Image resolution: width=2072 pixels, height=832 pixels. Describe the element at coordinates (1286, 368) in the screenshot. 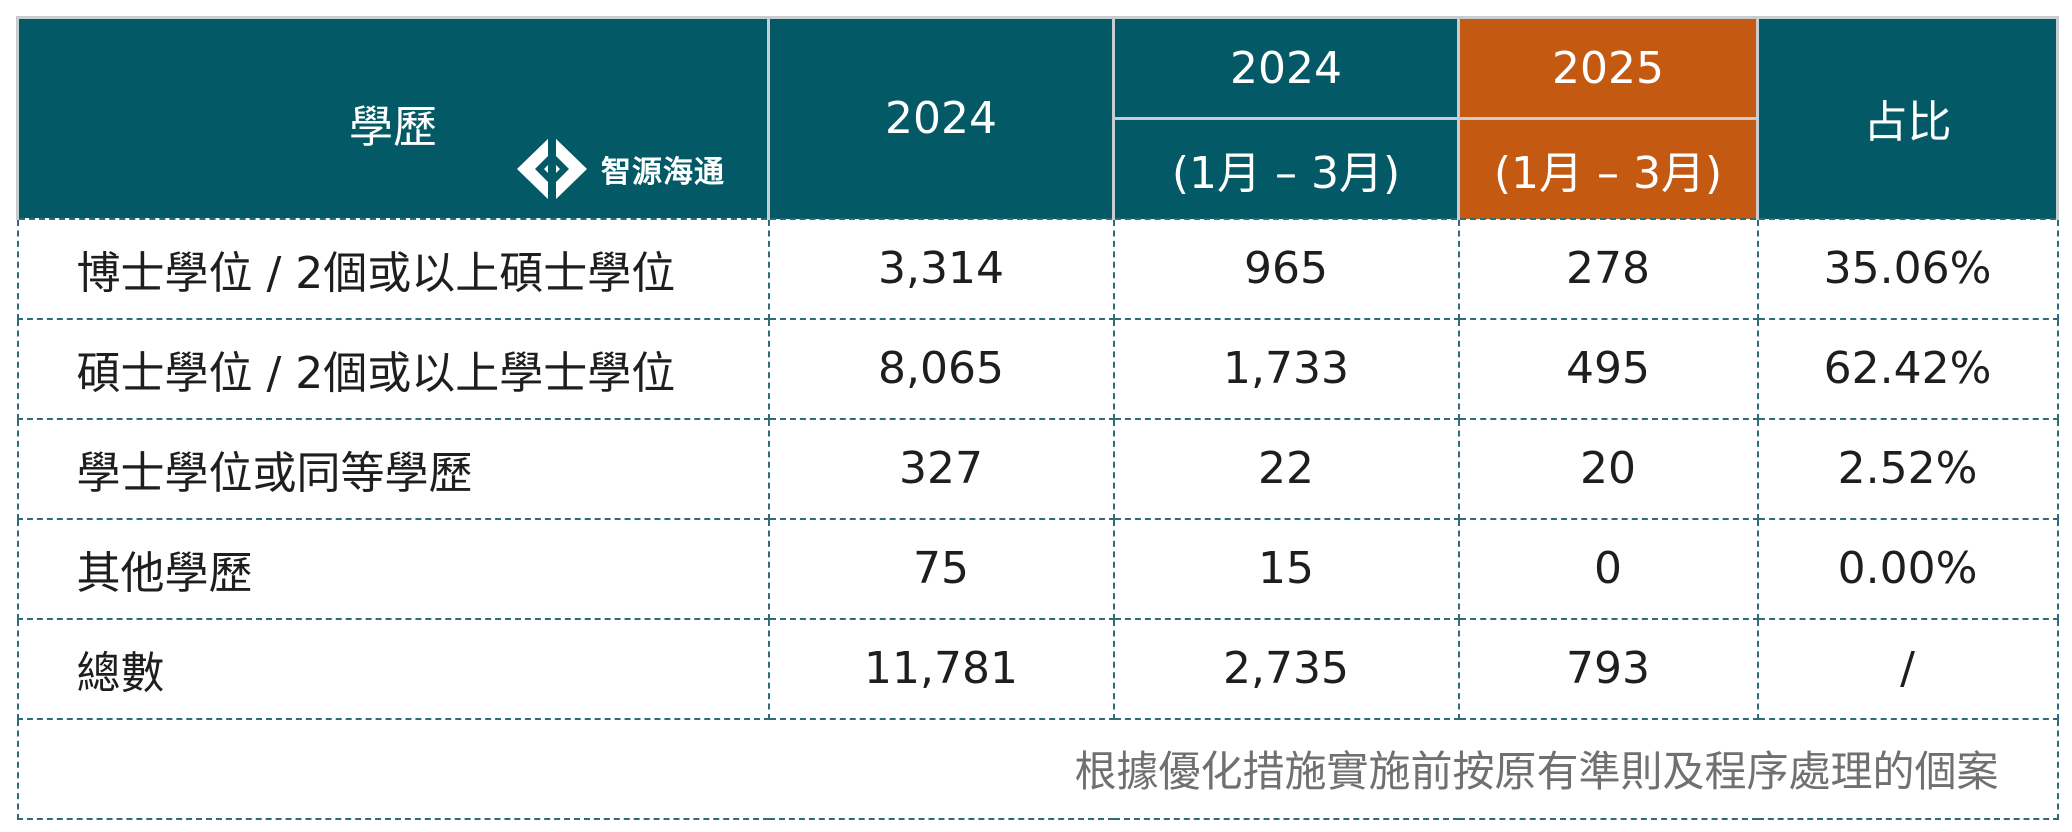

I see `cell-2024-q1: 1,733` at that location.